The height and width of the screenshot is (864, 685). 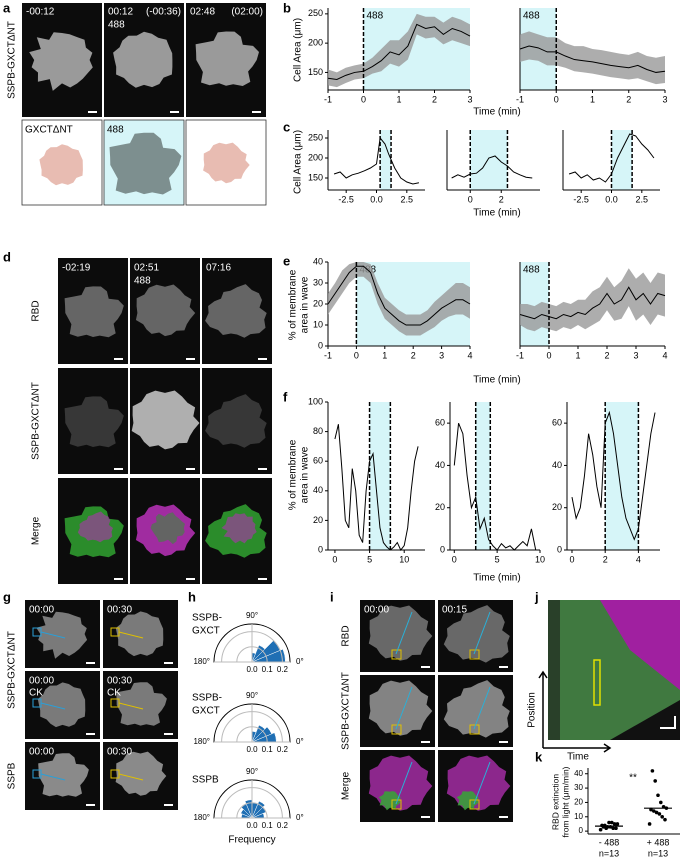 What do you see at coordinates (658, 853) in the screenshot?
I see `n-label: n=13` at bounding box center [658, 853].